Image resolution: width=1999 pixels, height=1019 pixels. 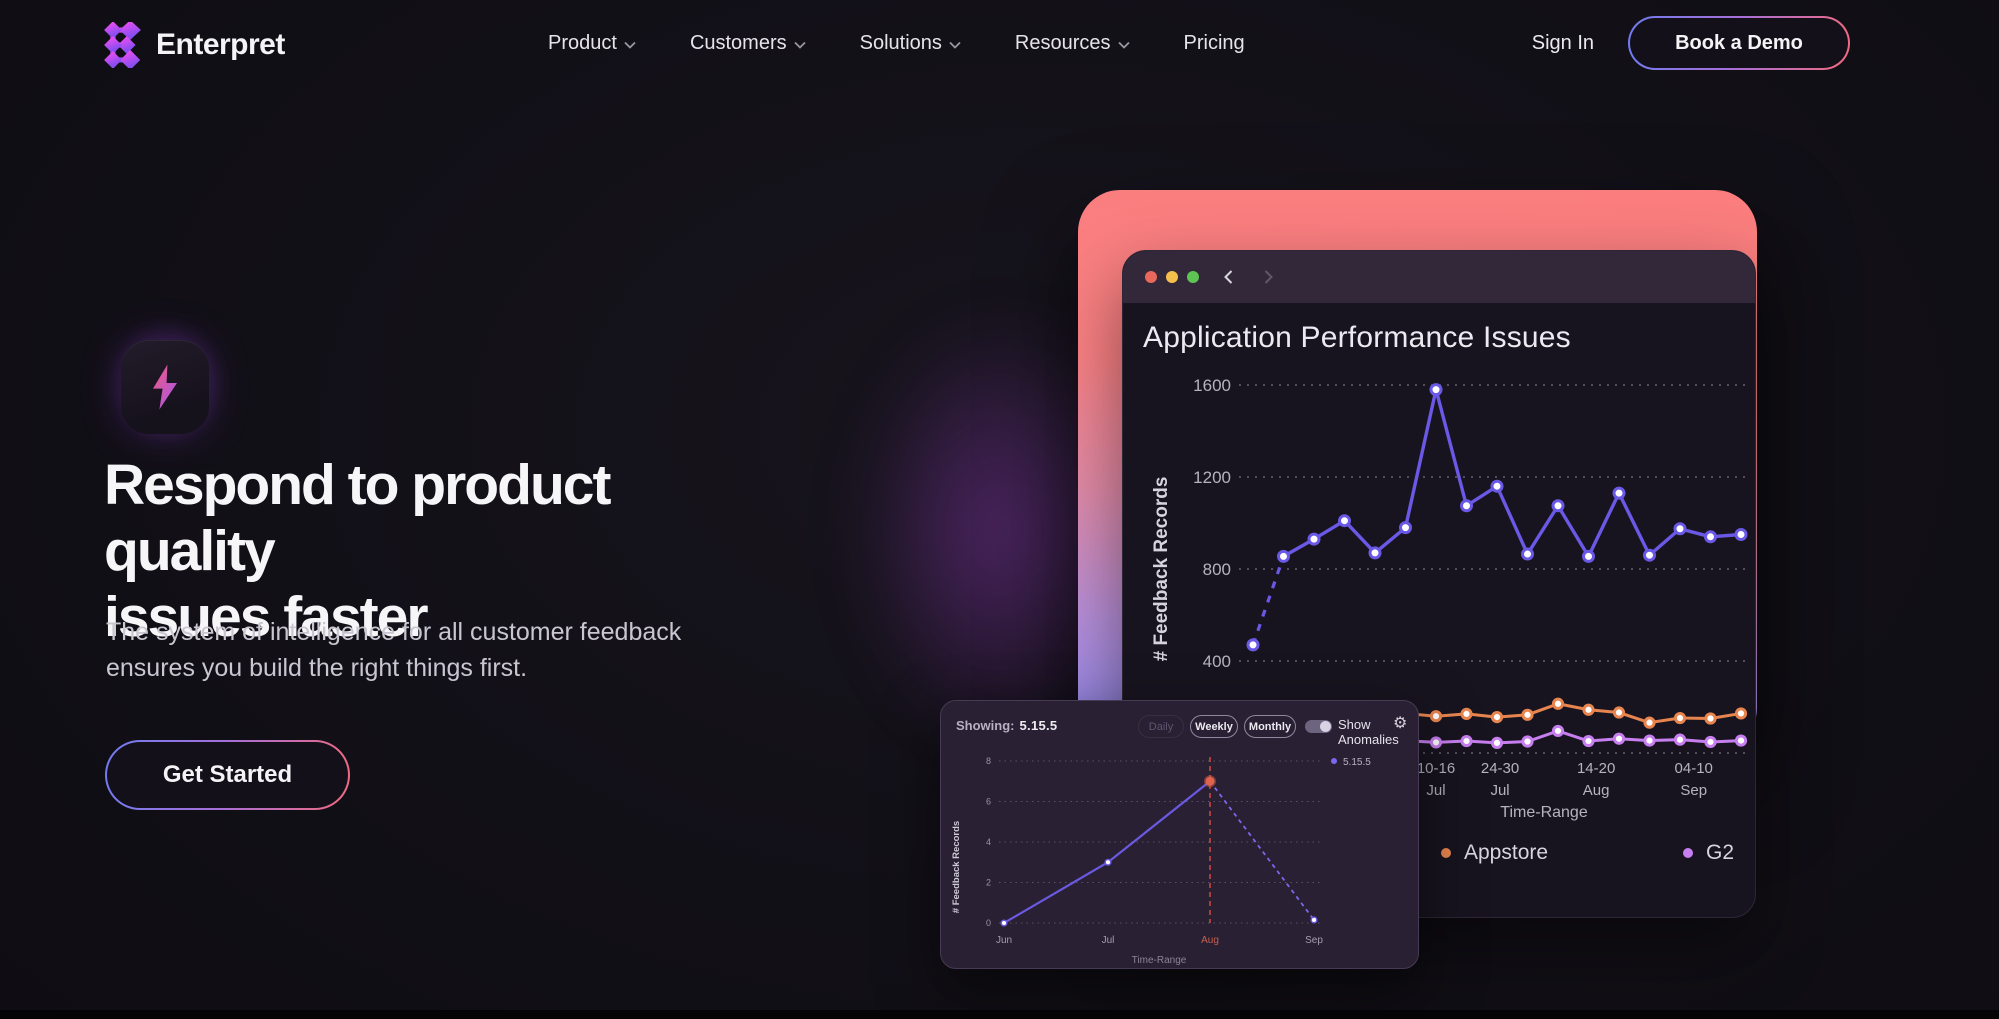 I want to click on lightning-badge, so click(x=165, y=387).